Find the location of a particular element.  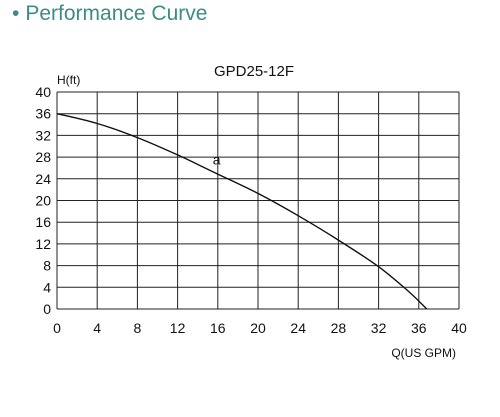

curve-label: a is located at coordinates (217, 160).